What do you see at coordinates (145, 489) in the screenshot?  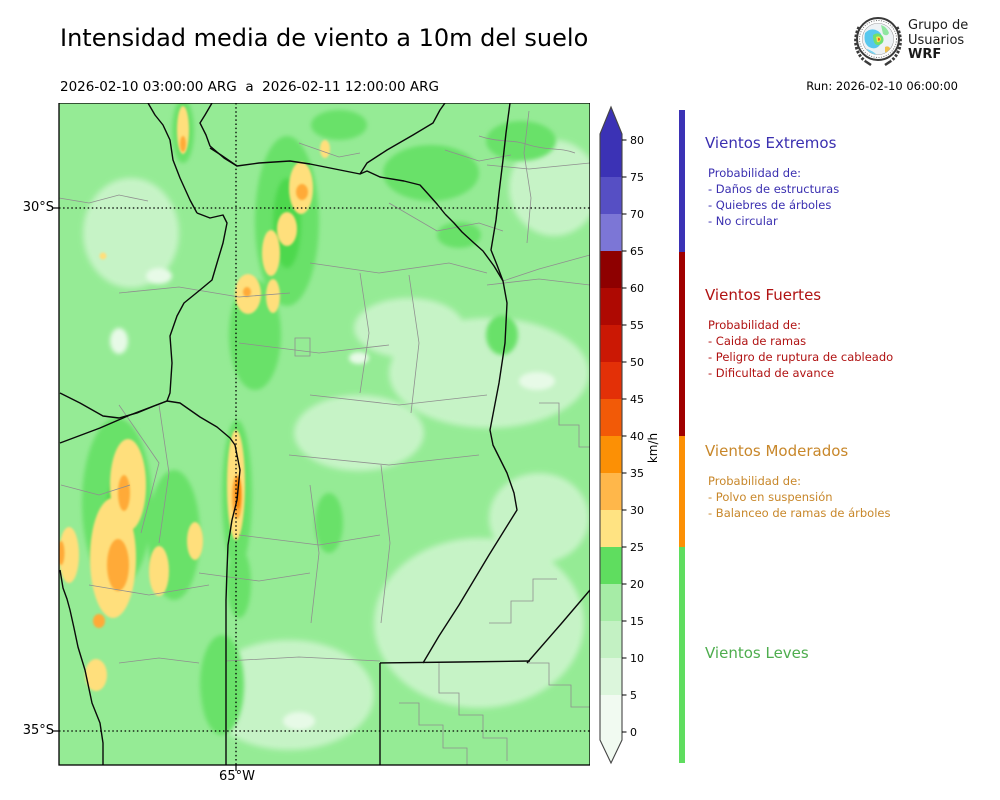 I see `axis-ticks` at bounding box center [145, 489].